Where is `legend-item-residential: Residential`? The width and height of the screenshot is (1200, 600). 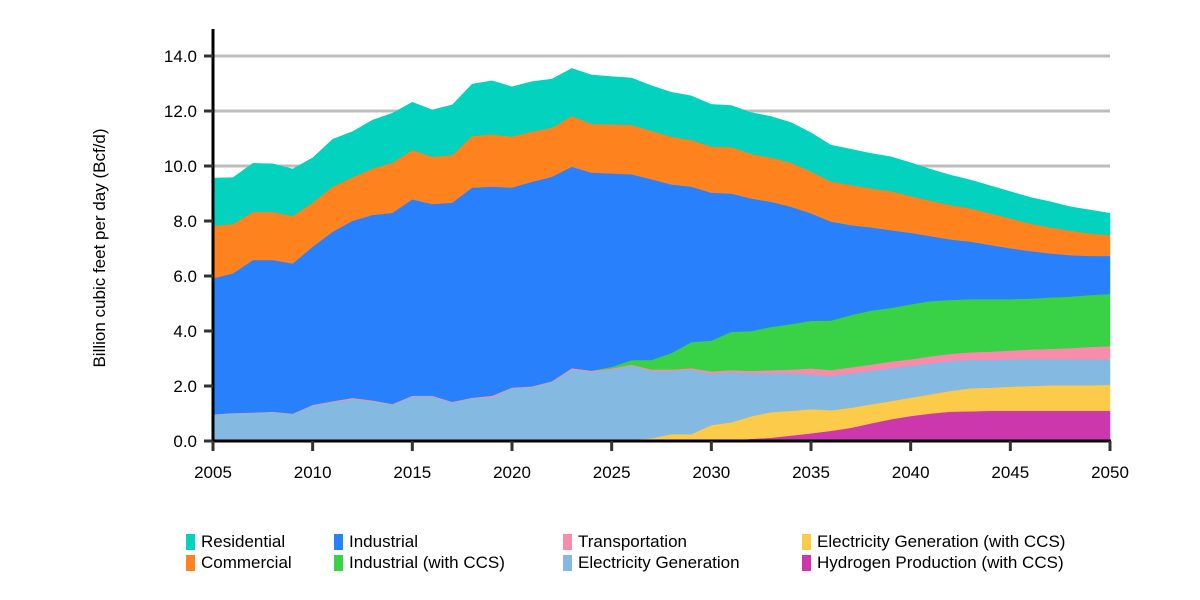 legend-item-residential: Residential is located at coordinates (235, 542).